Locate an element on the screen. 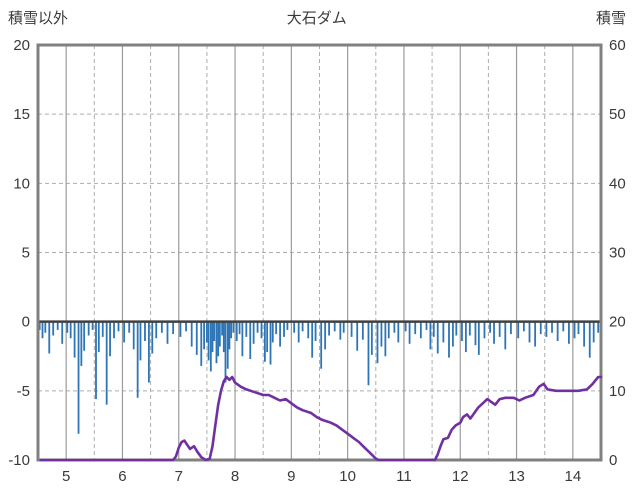  x-tick-label: 14 is located at coordinates (573, 476).